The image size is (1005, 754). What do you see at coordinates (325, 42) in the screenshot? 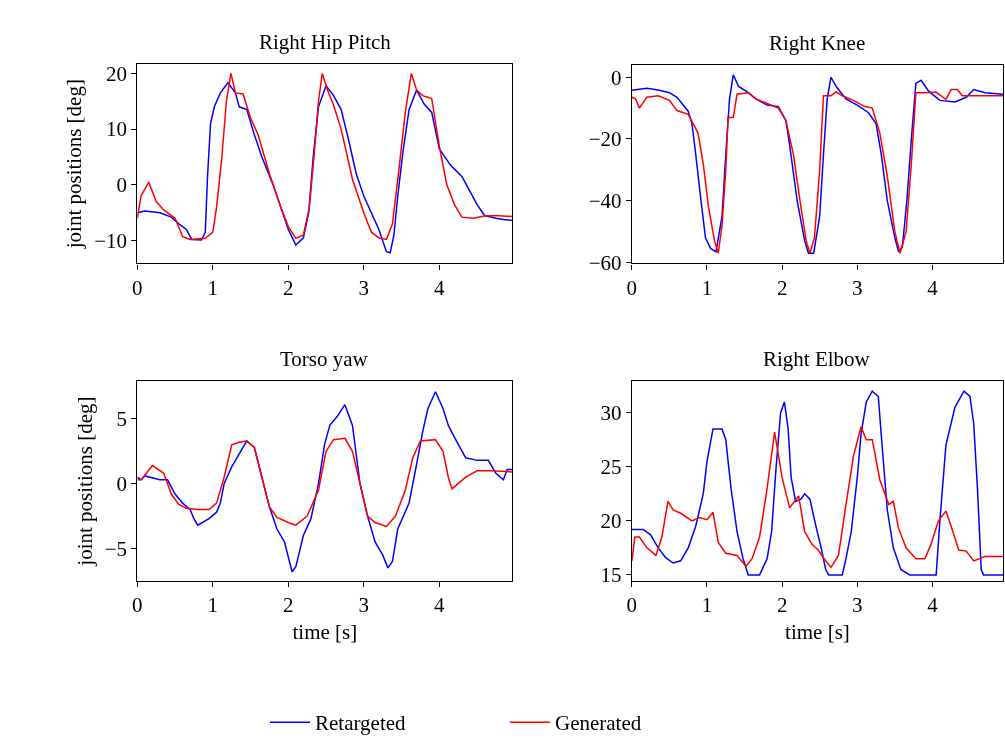
I see `chart-title: Right Hip Pitch` at bounding box center [325, 42].